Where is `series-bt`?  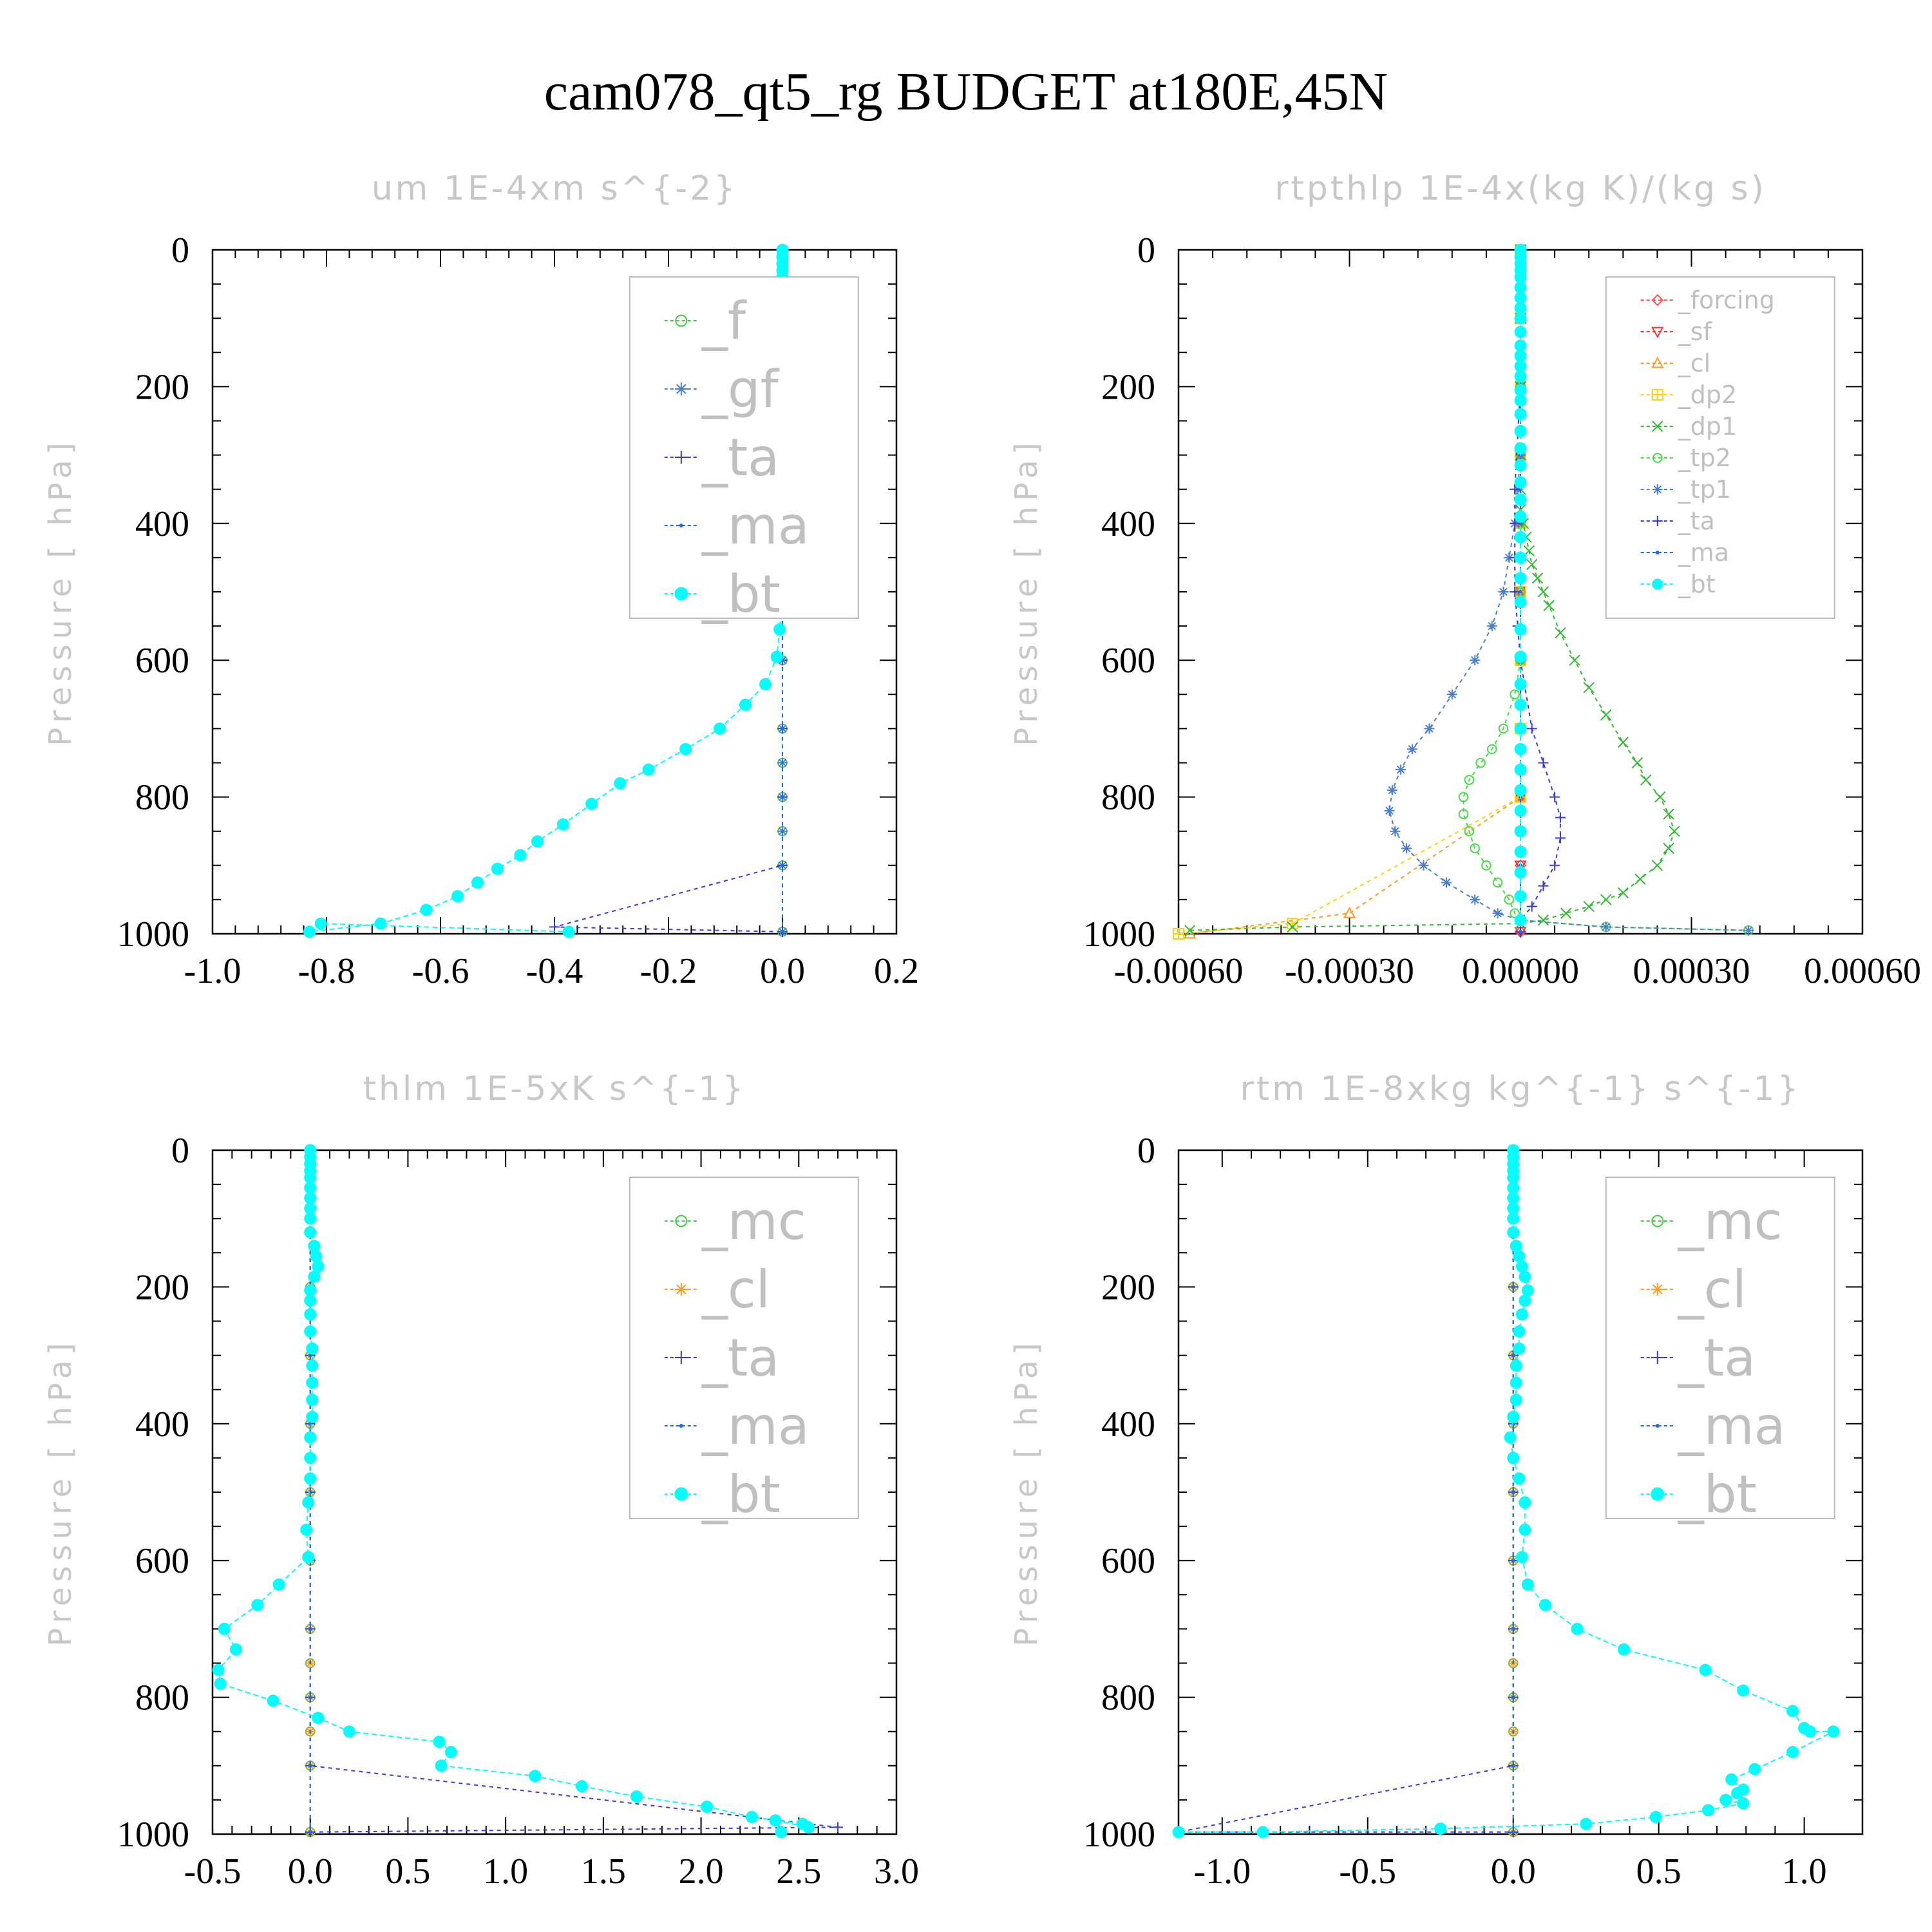 series-bt is located at coordinates (1521, 585).